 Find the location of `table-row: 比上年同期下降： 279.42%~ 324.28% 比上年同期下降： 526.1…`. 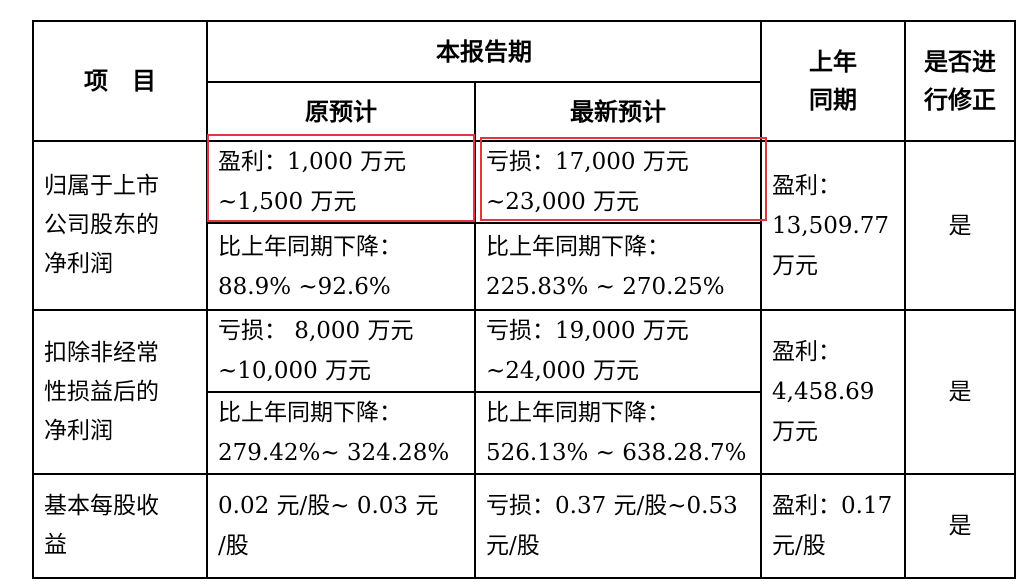

table-row: 比上年同期下降： 279.42%~ 324.28% 比上年同期下降： 526.1… is located at coordinates (524, 433).